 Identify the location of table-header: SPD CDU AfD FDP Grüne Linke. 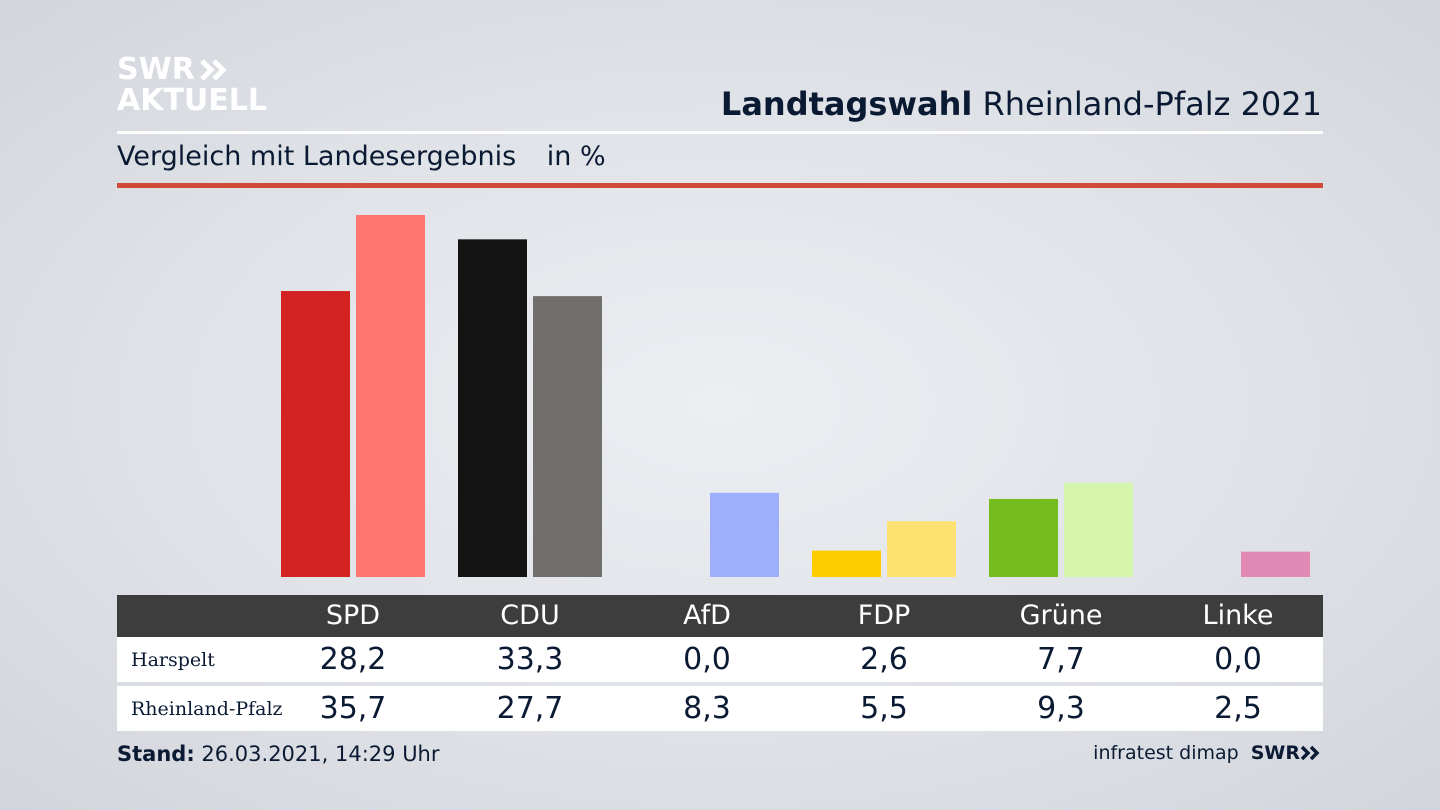
(720, 616).